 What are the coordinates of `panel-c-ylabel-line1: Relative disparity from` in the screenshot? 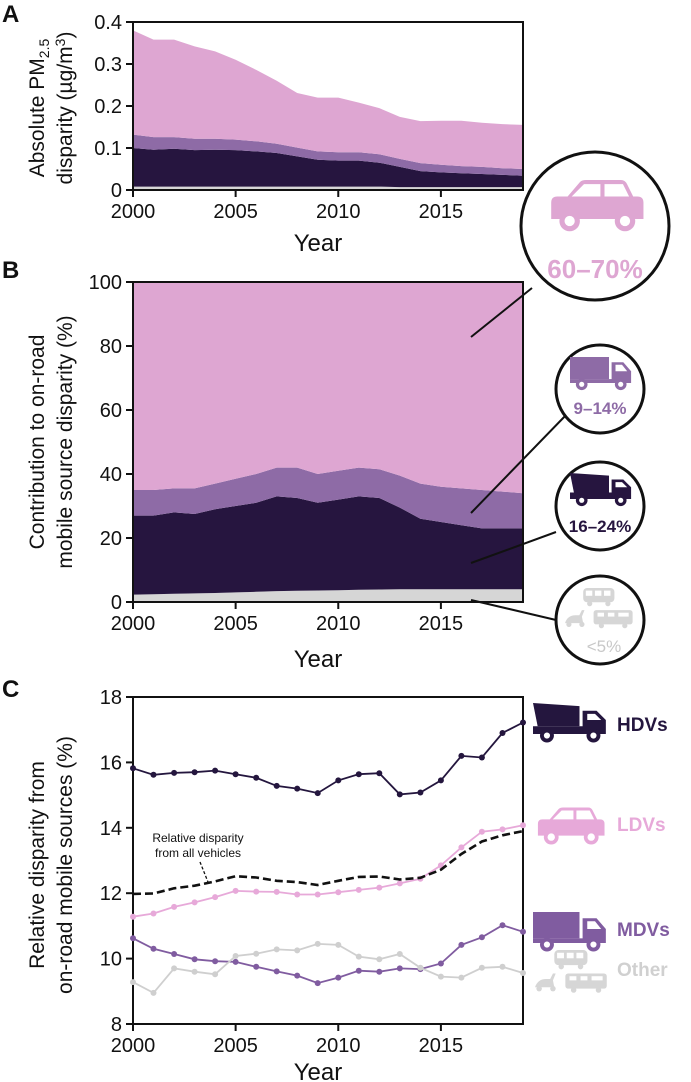 It's located at (37, 865).